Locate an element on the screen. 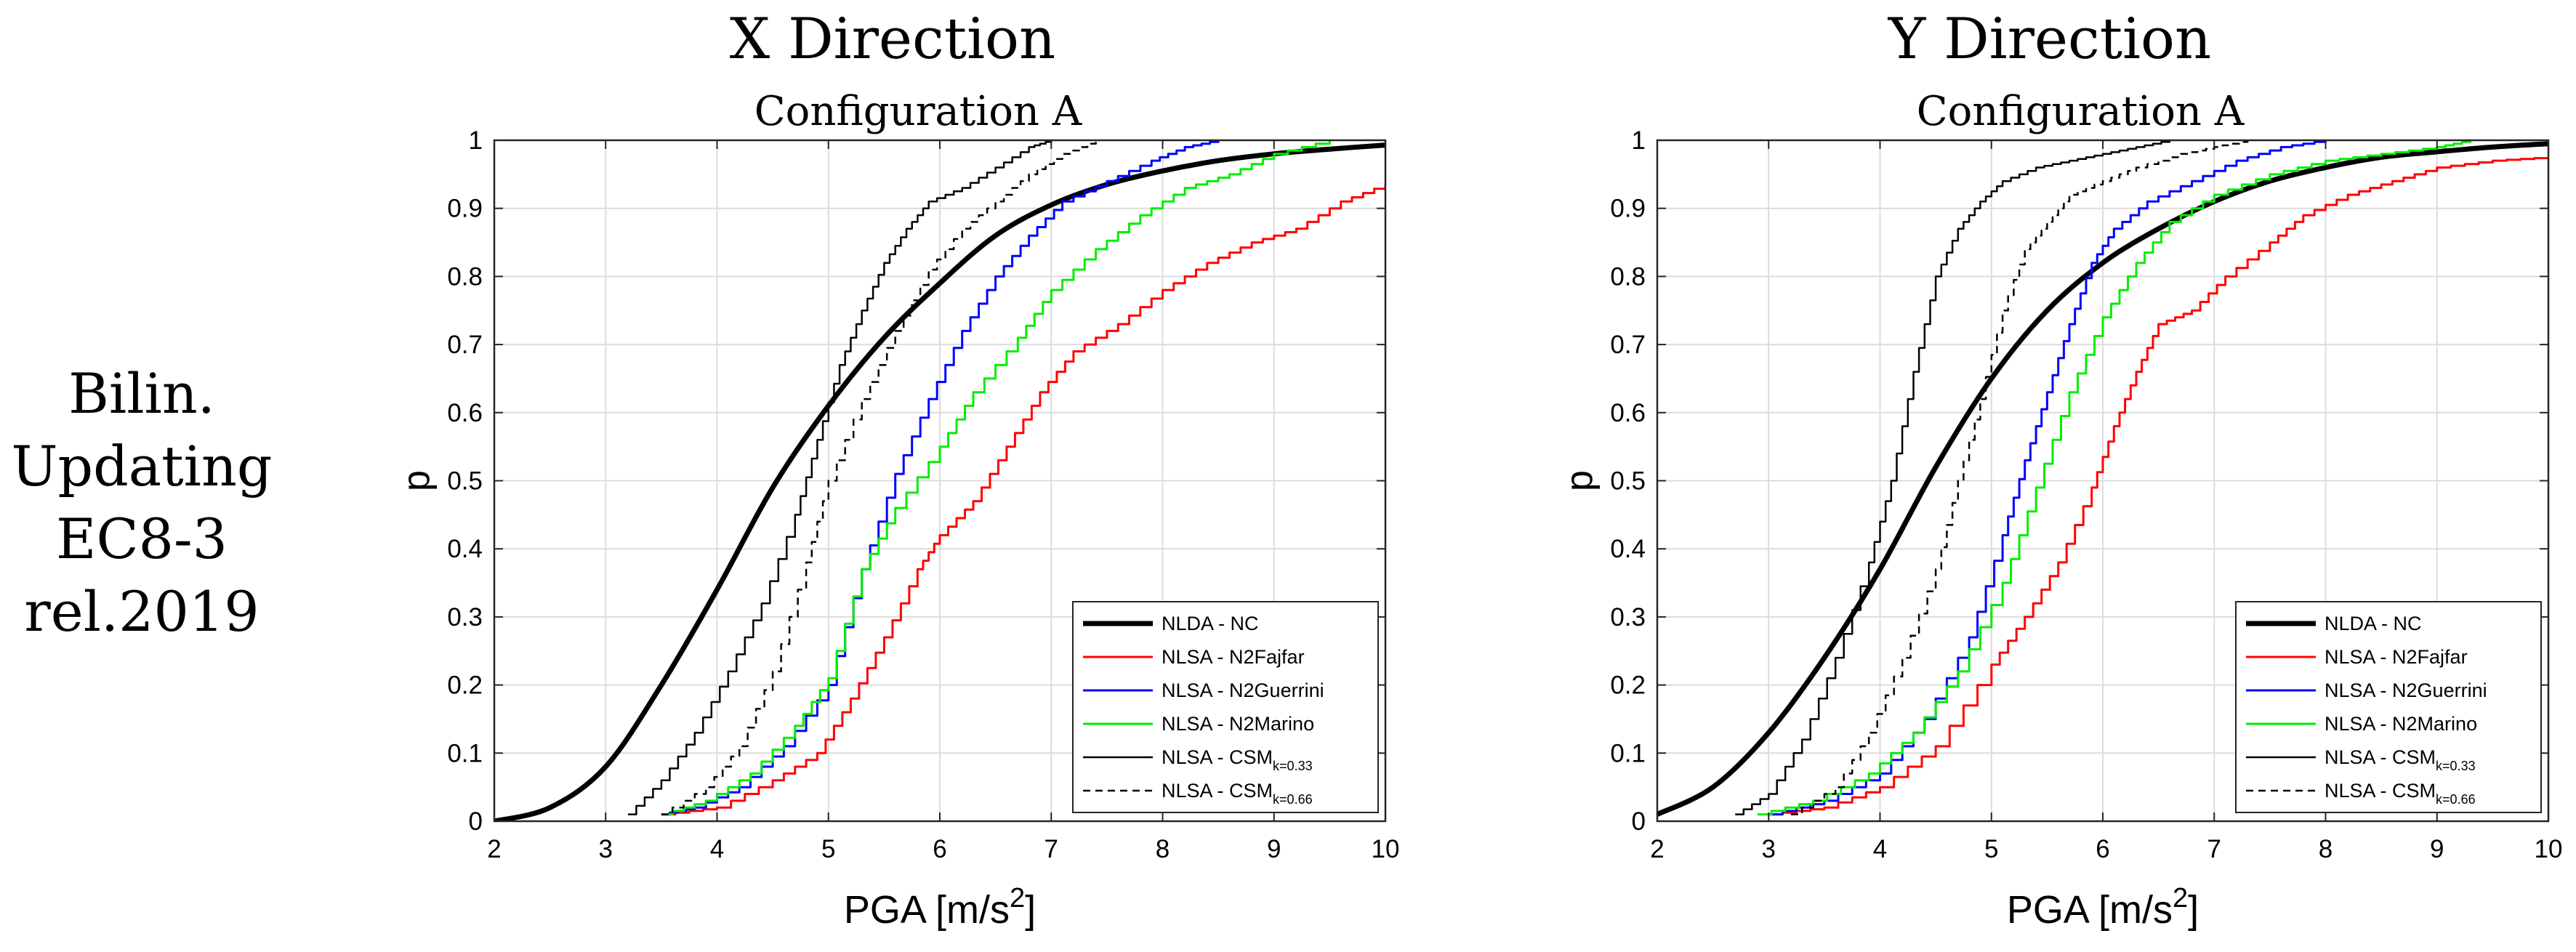  legend-entry: NLSA - N2Marino is located at coordinates (2401, 724).